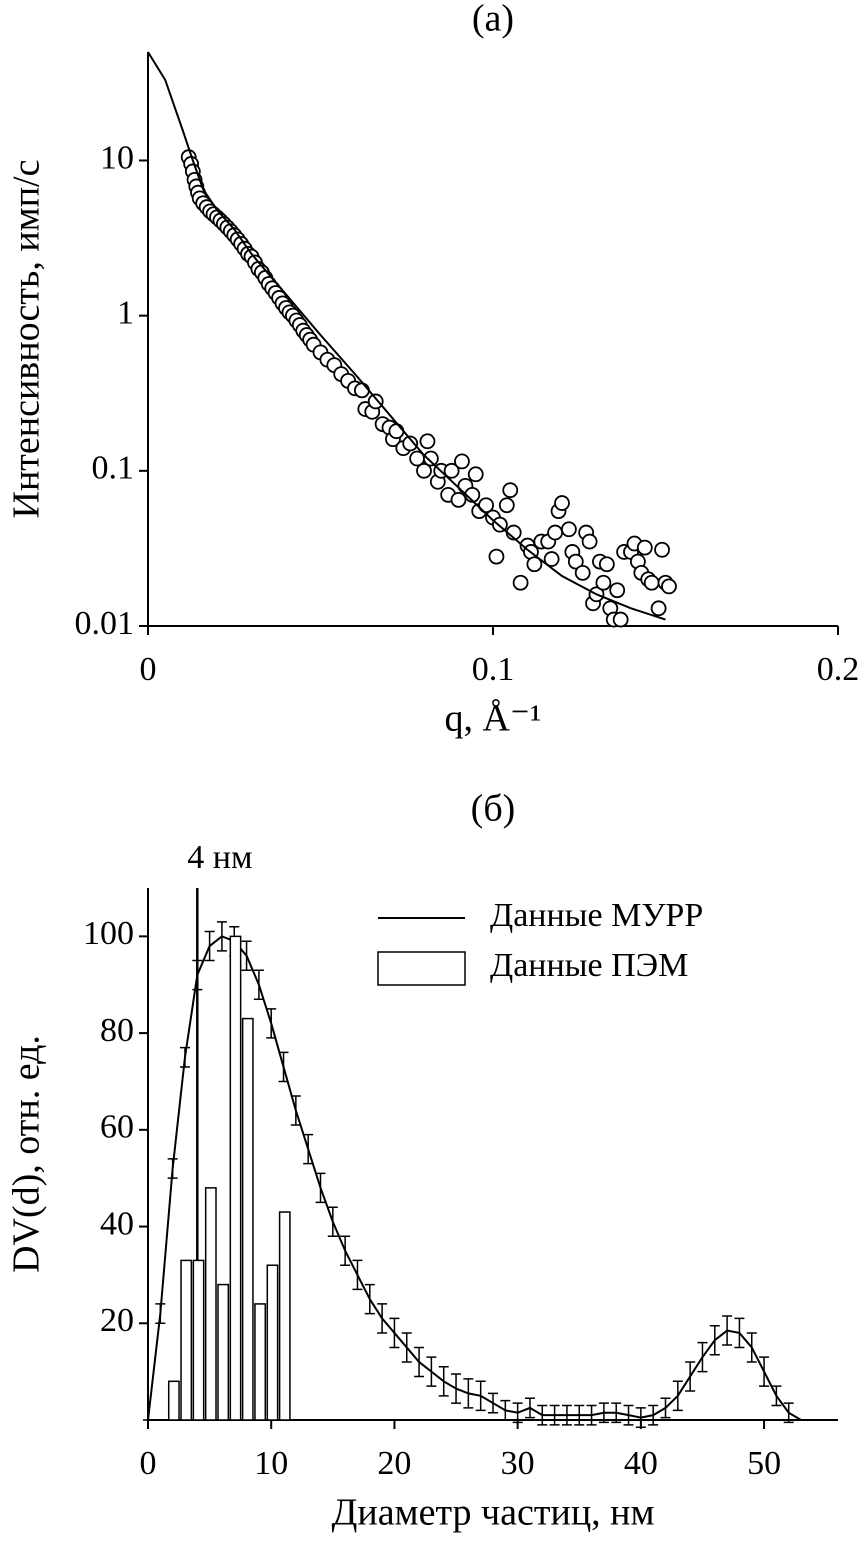  Describe the element at coordinates (493, 669) in the screenshot. I see `x-tick-label: 0.1` at that location.